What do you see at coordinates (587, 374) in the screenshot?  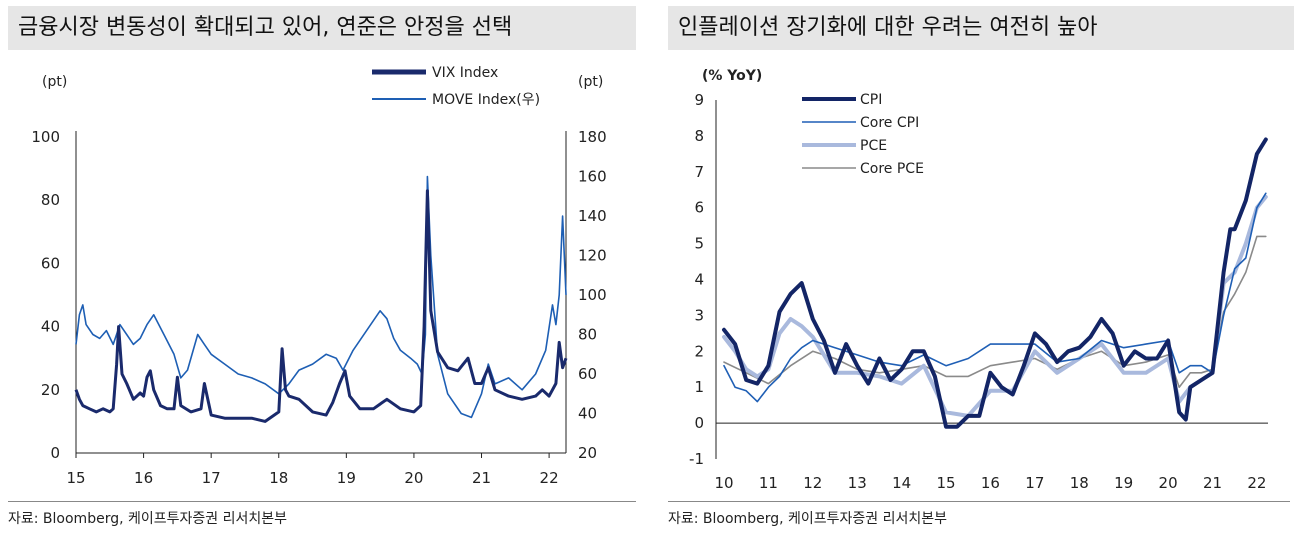 I see `y-tick-label-right: 60` at bounding box center [587, 374].